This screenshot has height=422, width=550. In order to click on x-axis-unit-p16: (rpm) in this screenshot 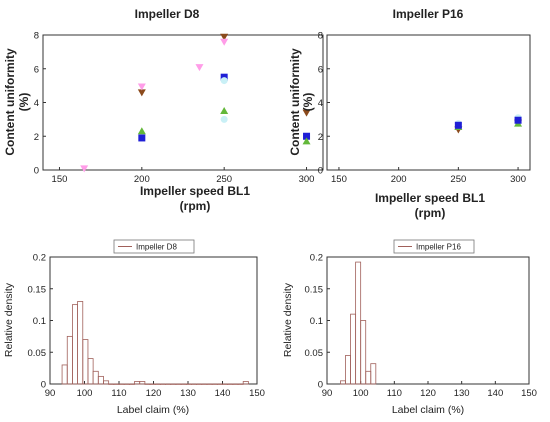, I will do `click(430, 213)`.